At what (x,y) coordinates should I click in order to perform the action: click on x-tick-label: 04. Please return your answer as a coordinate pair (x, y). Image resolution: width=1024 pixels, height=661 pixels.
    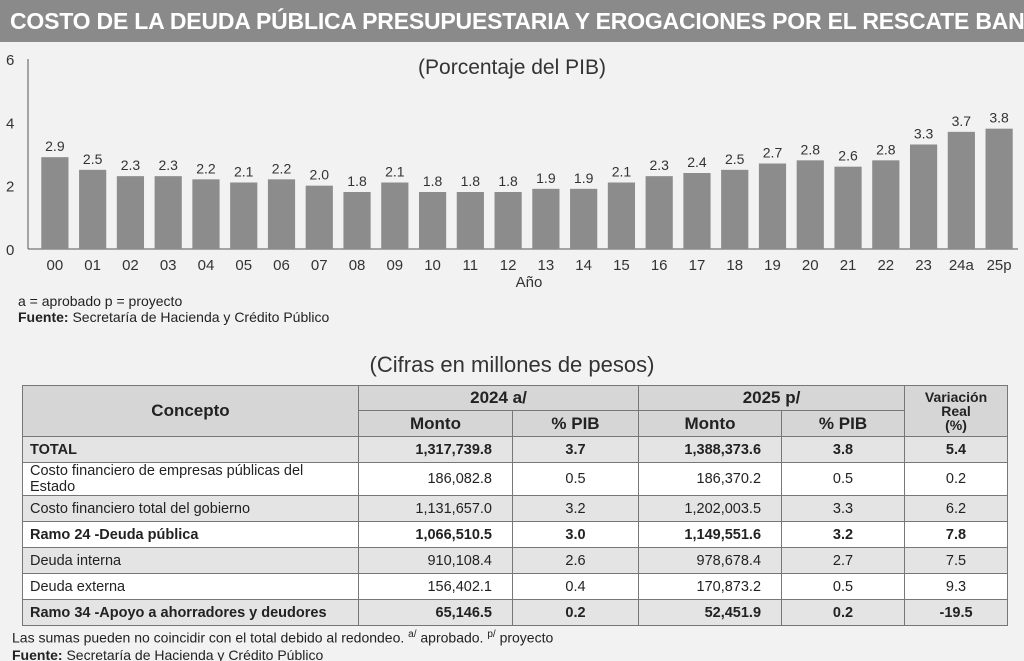
    Looking at the image, I should click on (206, 265).